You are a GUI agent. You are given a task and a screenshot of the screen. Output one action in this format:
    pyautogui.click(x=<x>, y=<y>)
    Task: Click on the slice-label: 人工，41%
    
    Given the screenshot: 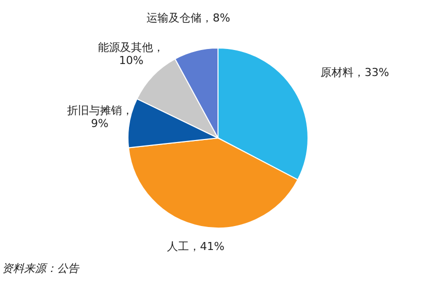 What is the action you would take?
    pyautogui.click(x=195, y=246)
    